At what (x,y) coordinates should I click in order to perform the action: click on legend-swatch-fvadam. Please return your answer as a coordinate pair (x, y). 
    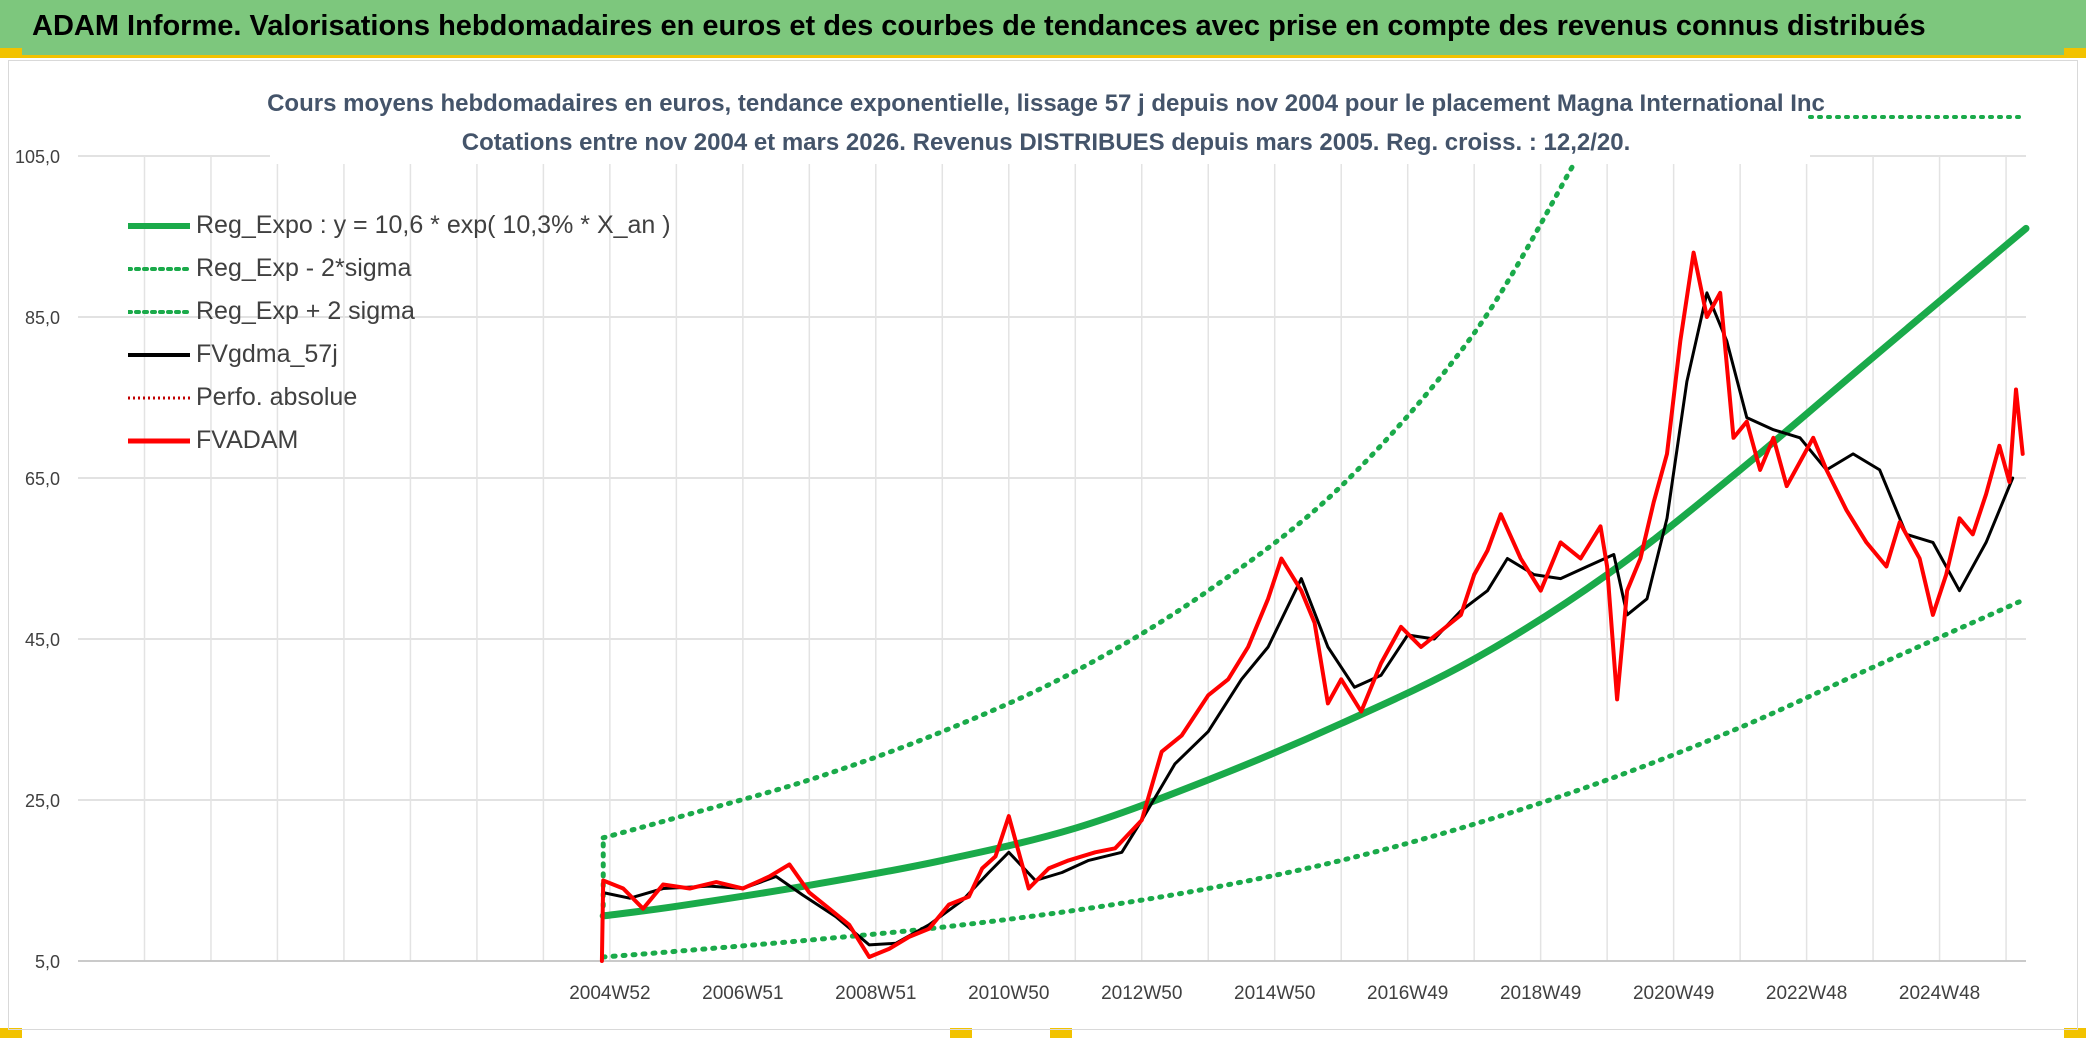
    Looking at the image, I should click on (159, 441).